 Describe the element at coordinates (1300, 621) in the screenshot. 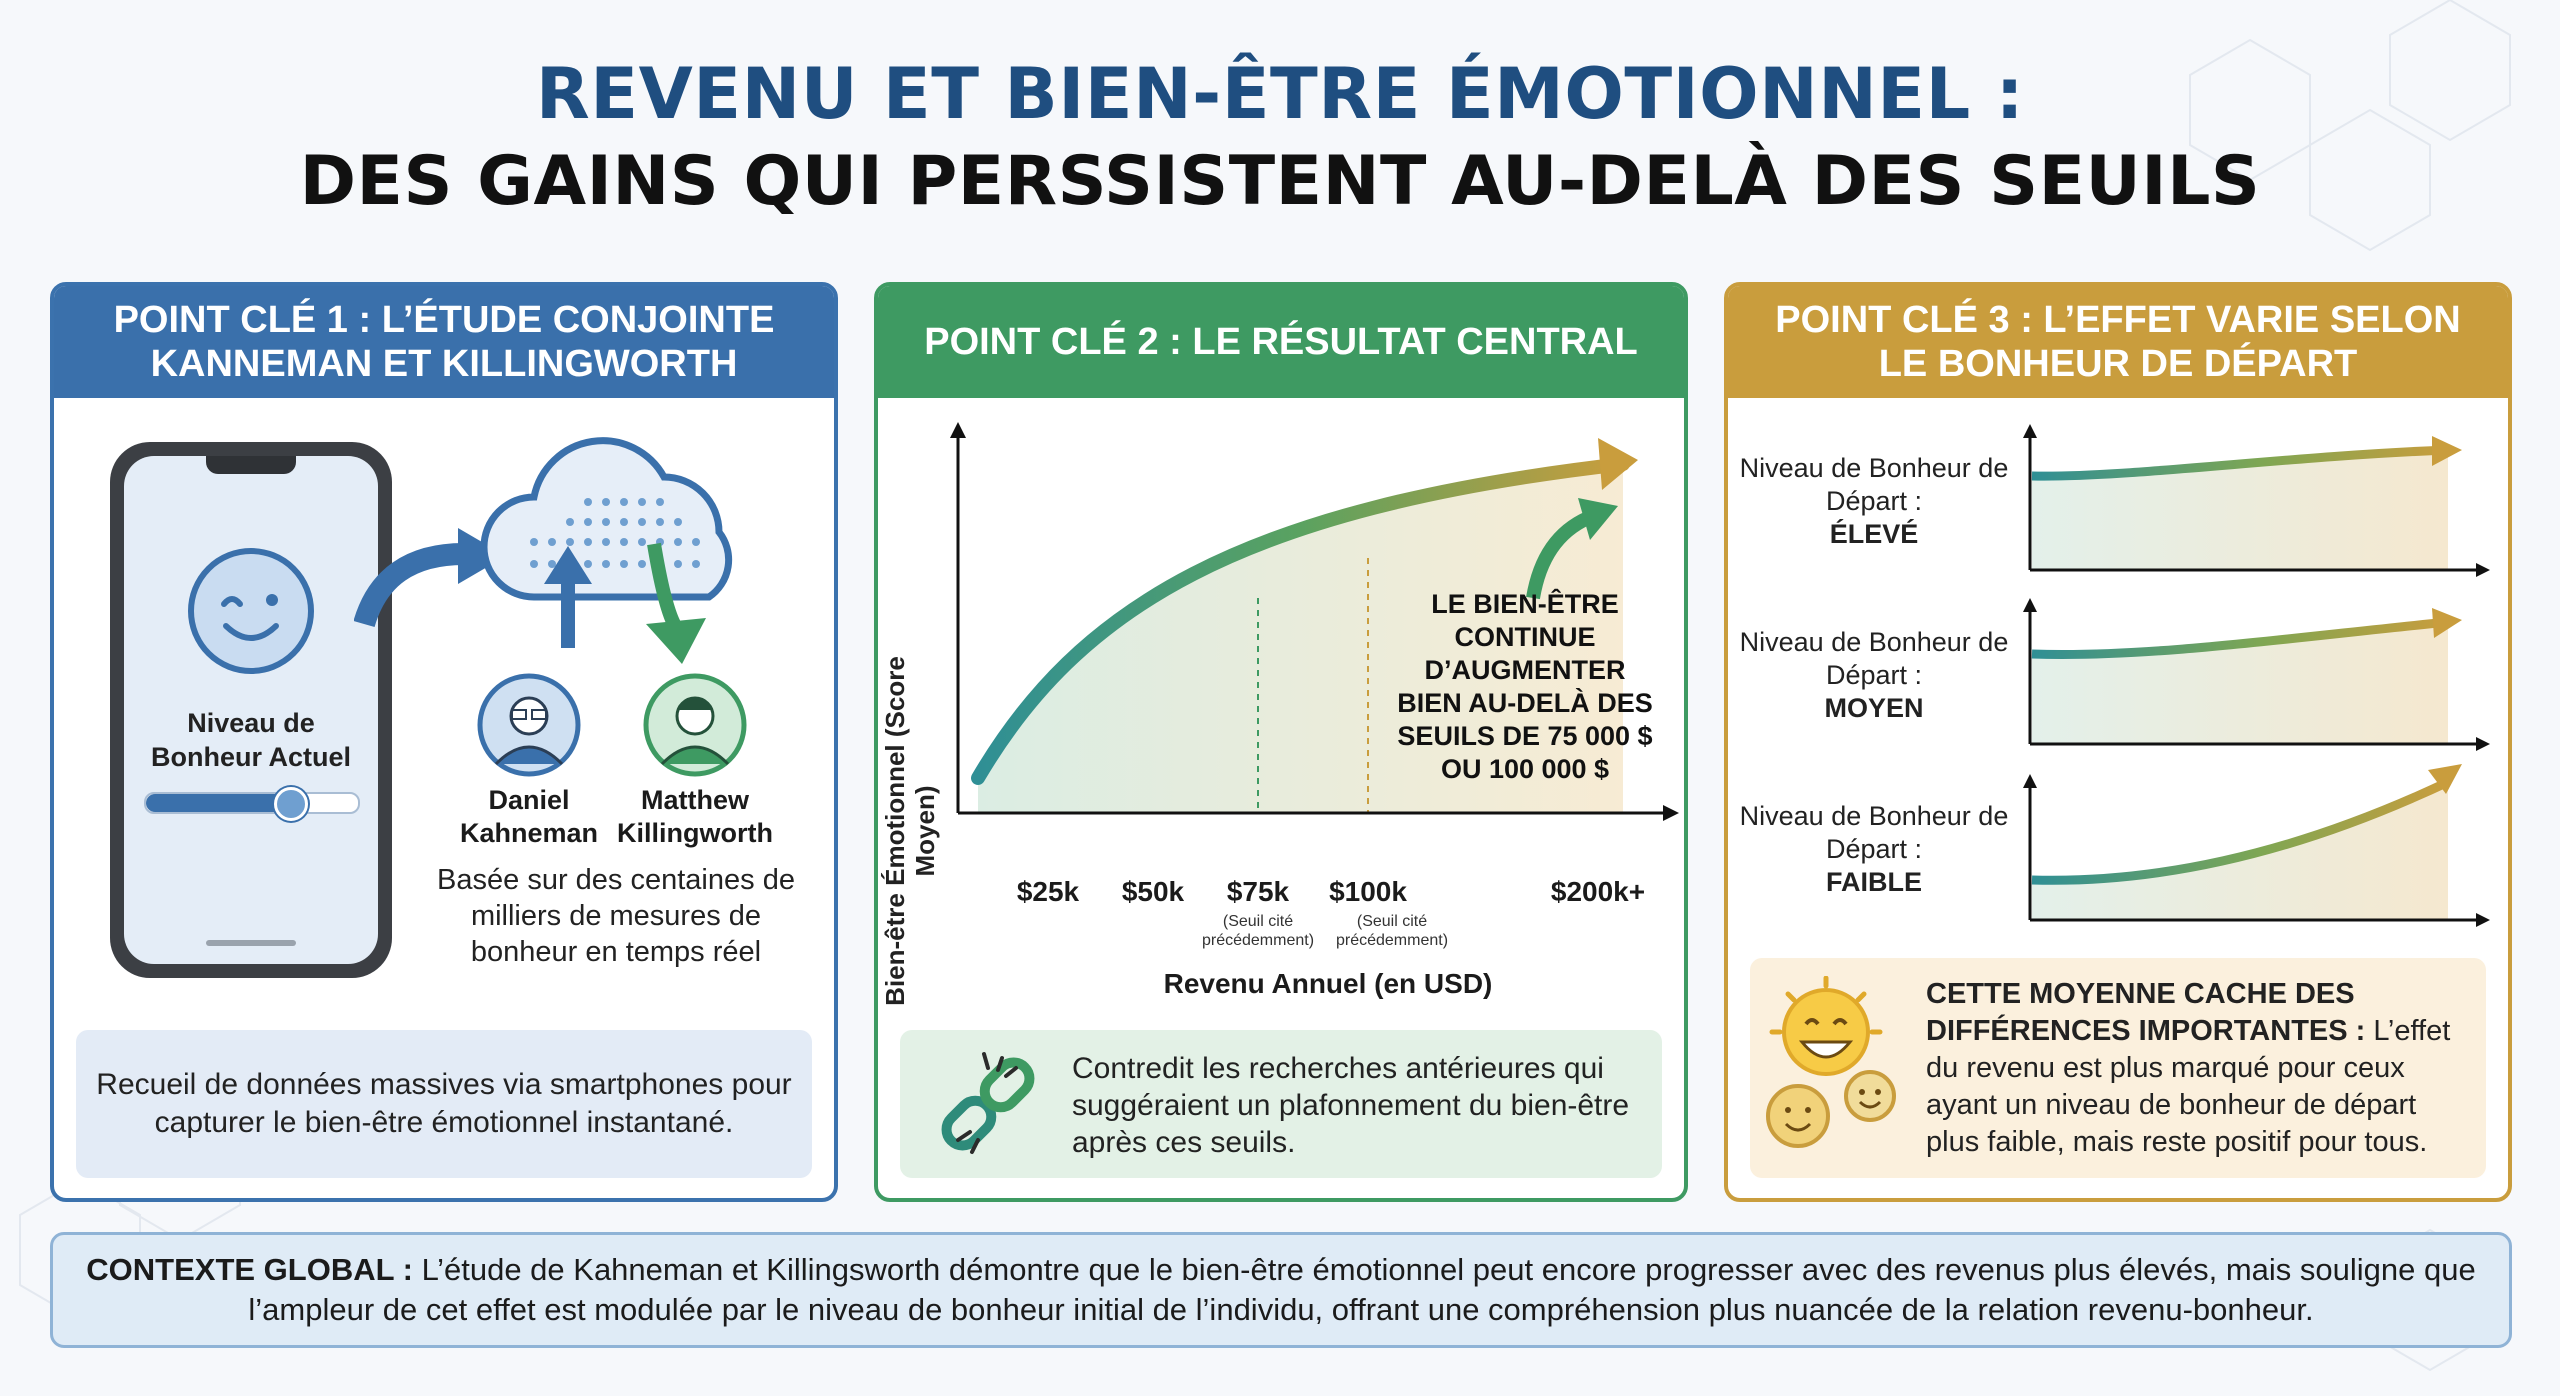

I see `wellbeing-curve` at that location.